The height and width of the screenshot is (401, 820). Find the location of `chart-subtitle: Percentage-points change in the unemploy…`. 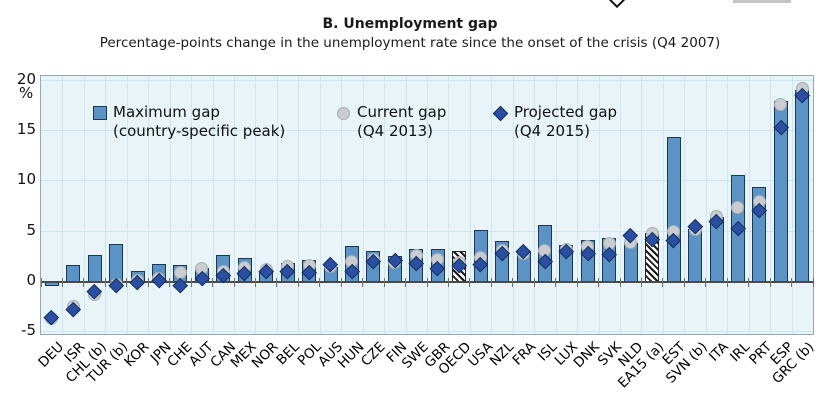

chart-subtitle: Percentage-points change in the unemploy… is located at coordinates (410, 43).